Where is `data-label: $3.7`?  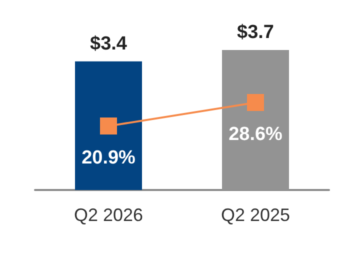 data-label: $3.7 is located at coordinates (255, 32).